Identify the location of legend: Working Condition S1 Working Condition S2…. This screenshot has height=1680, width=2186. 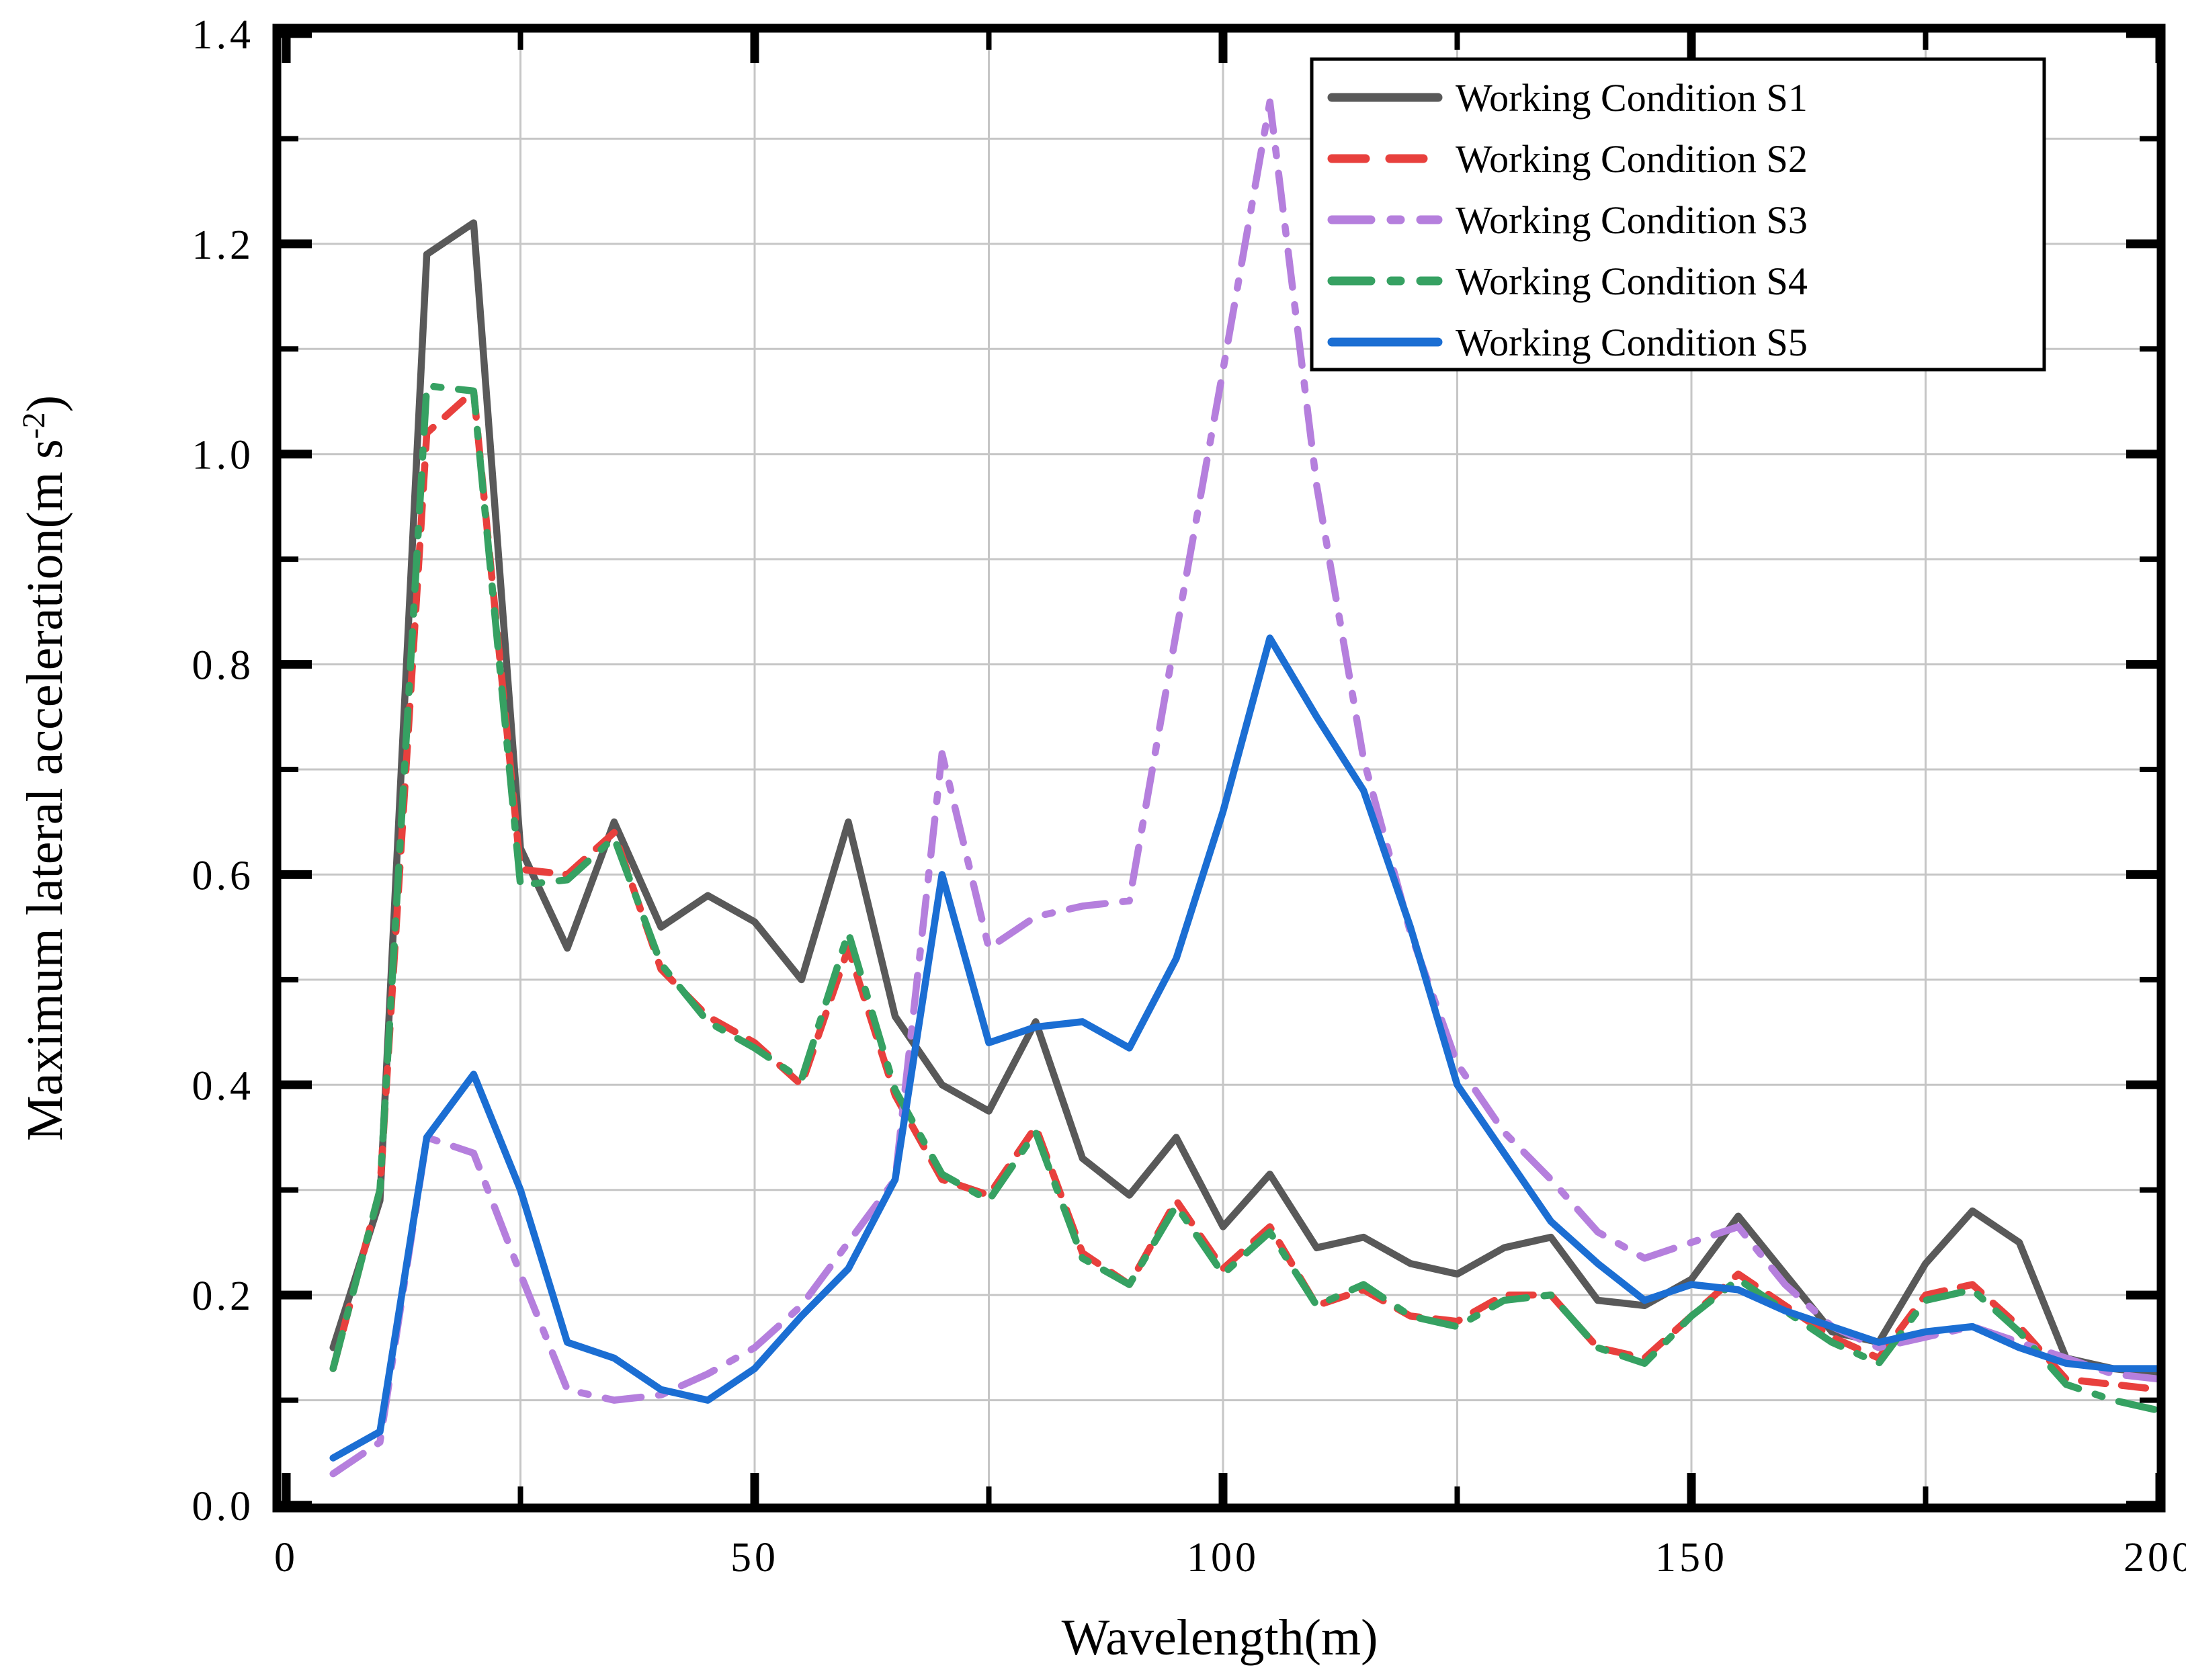
(1678, 214).